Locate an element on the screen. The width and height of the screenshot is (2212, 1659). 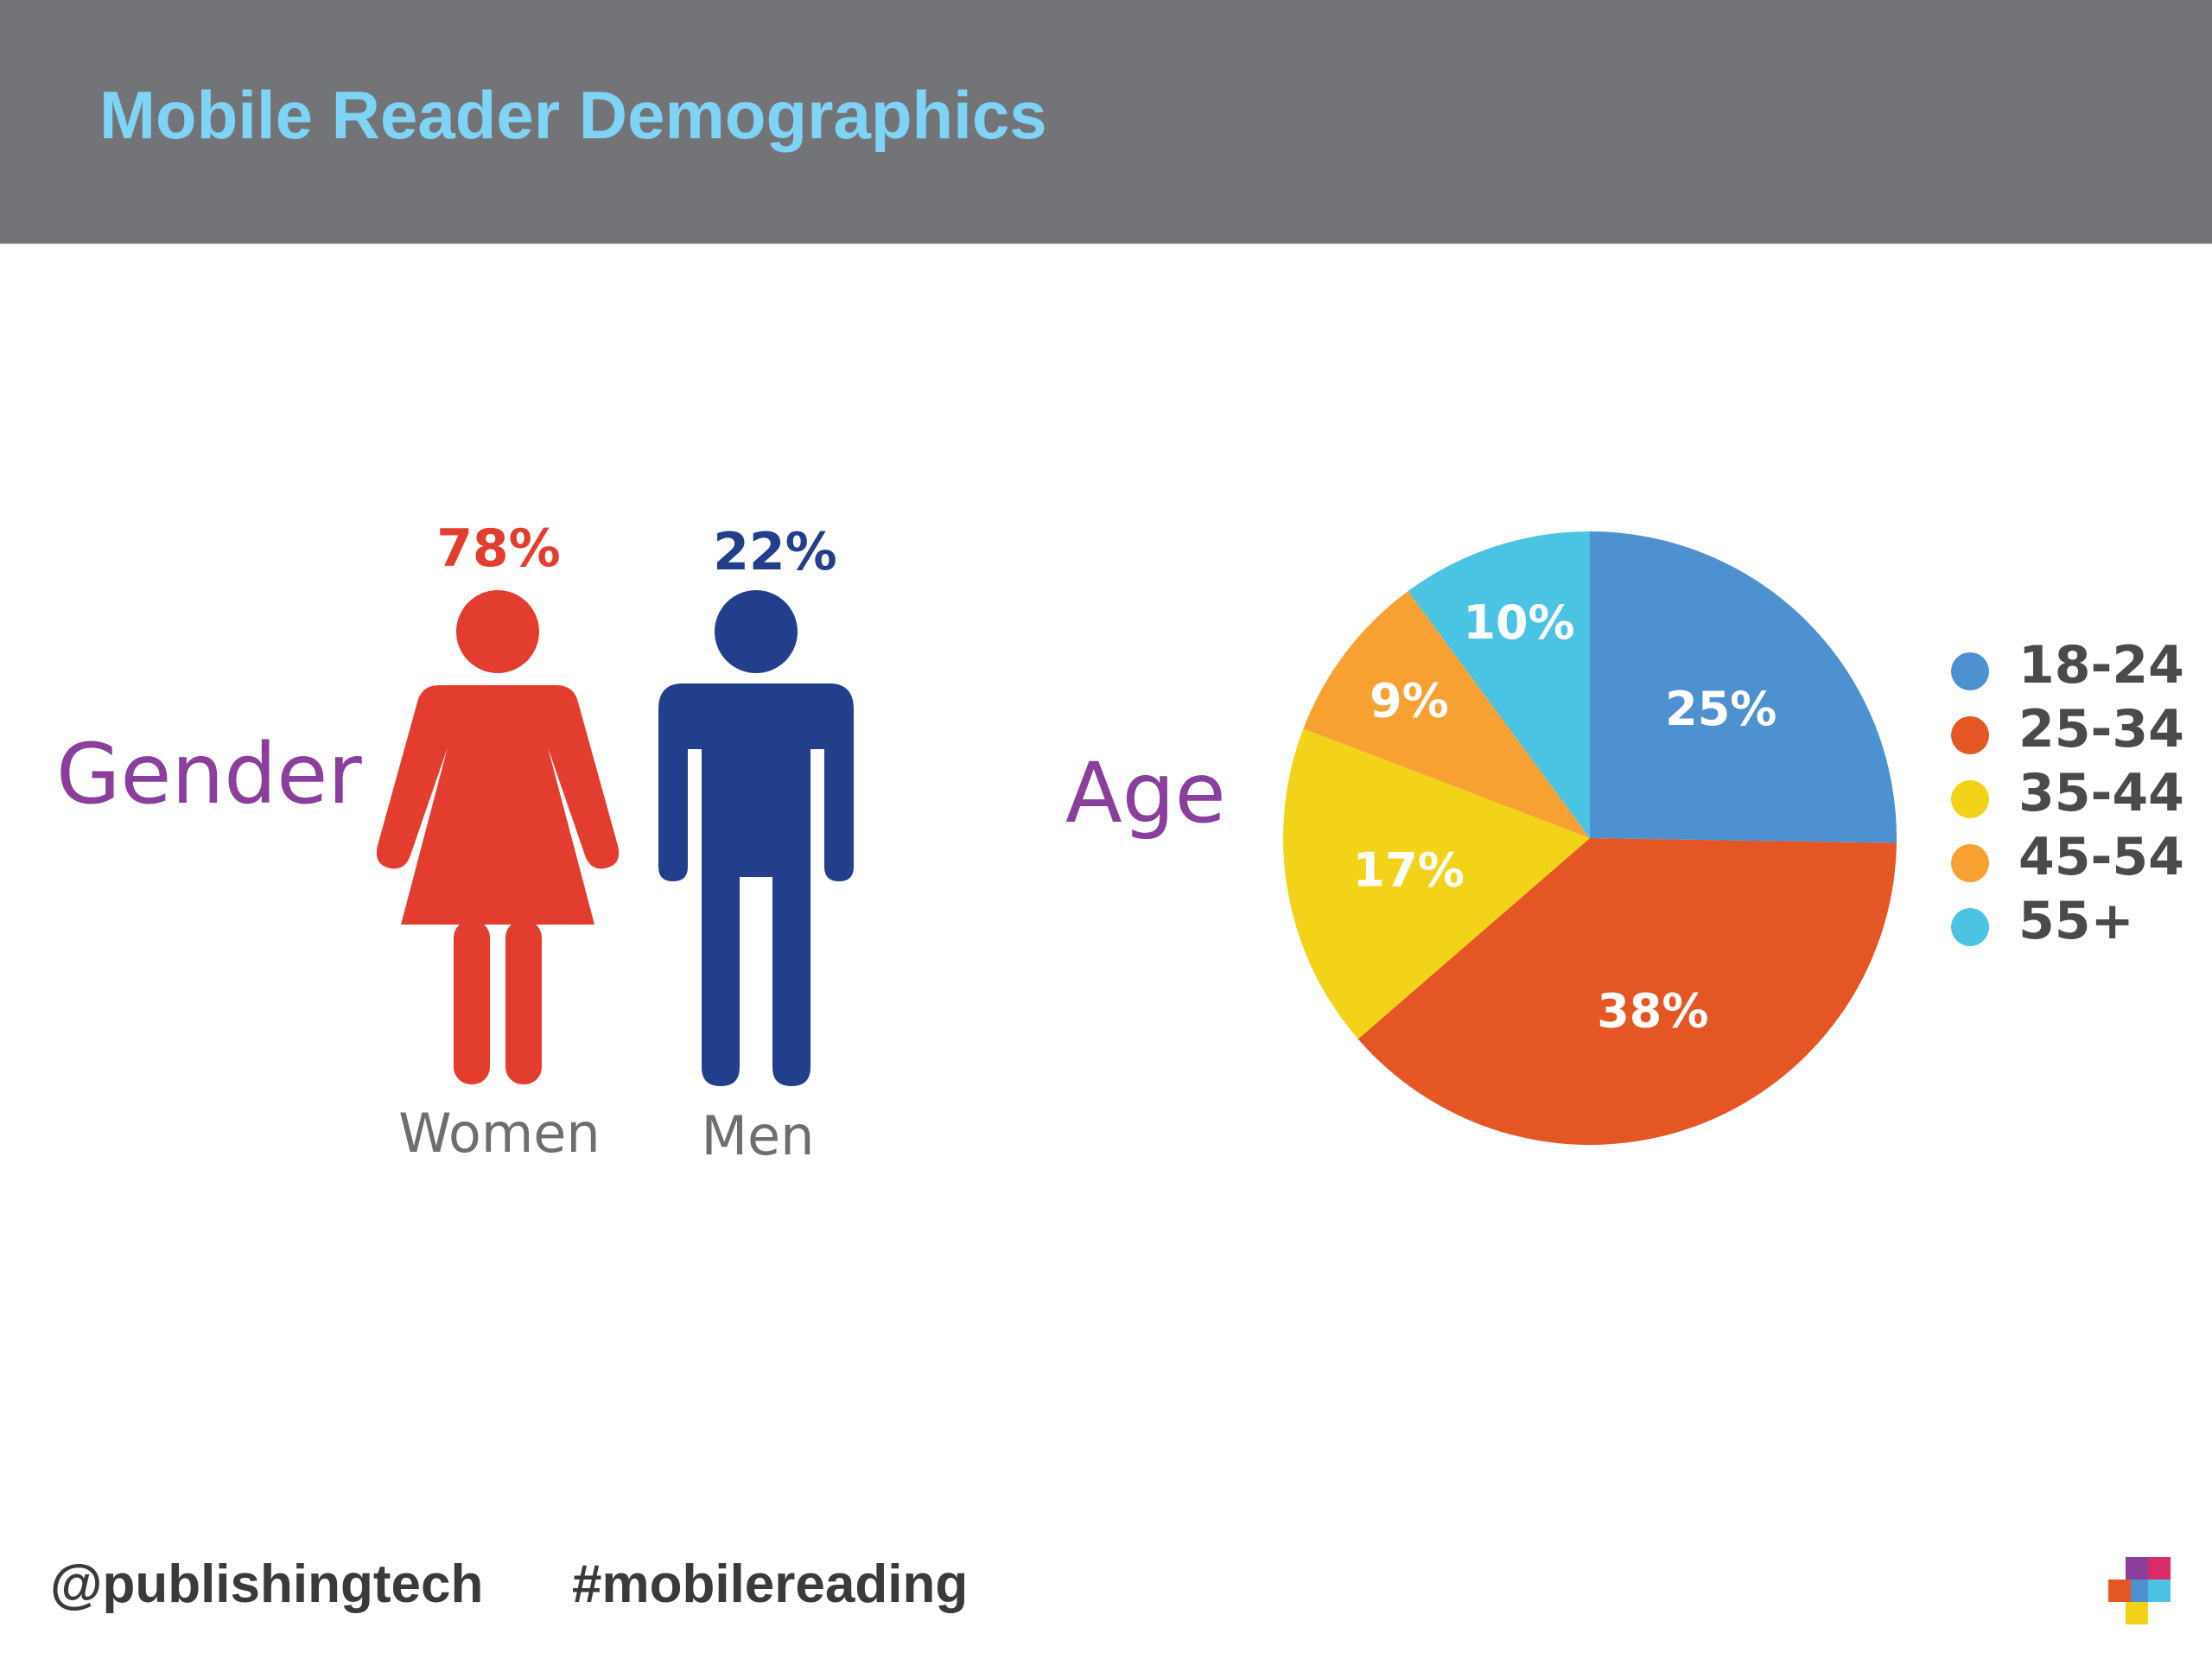
legend-label-55+: 55+ is located at coordinates (2076, 921).